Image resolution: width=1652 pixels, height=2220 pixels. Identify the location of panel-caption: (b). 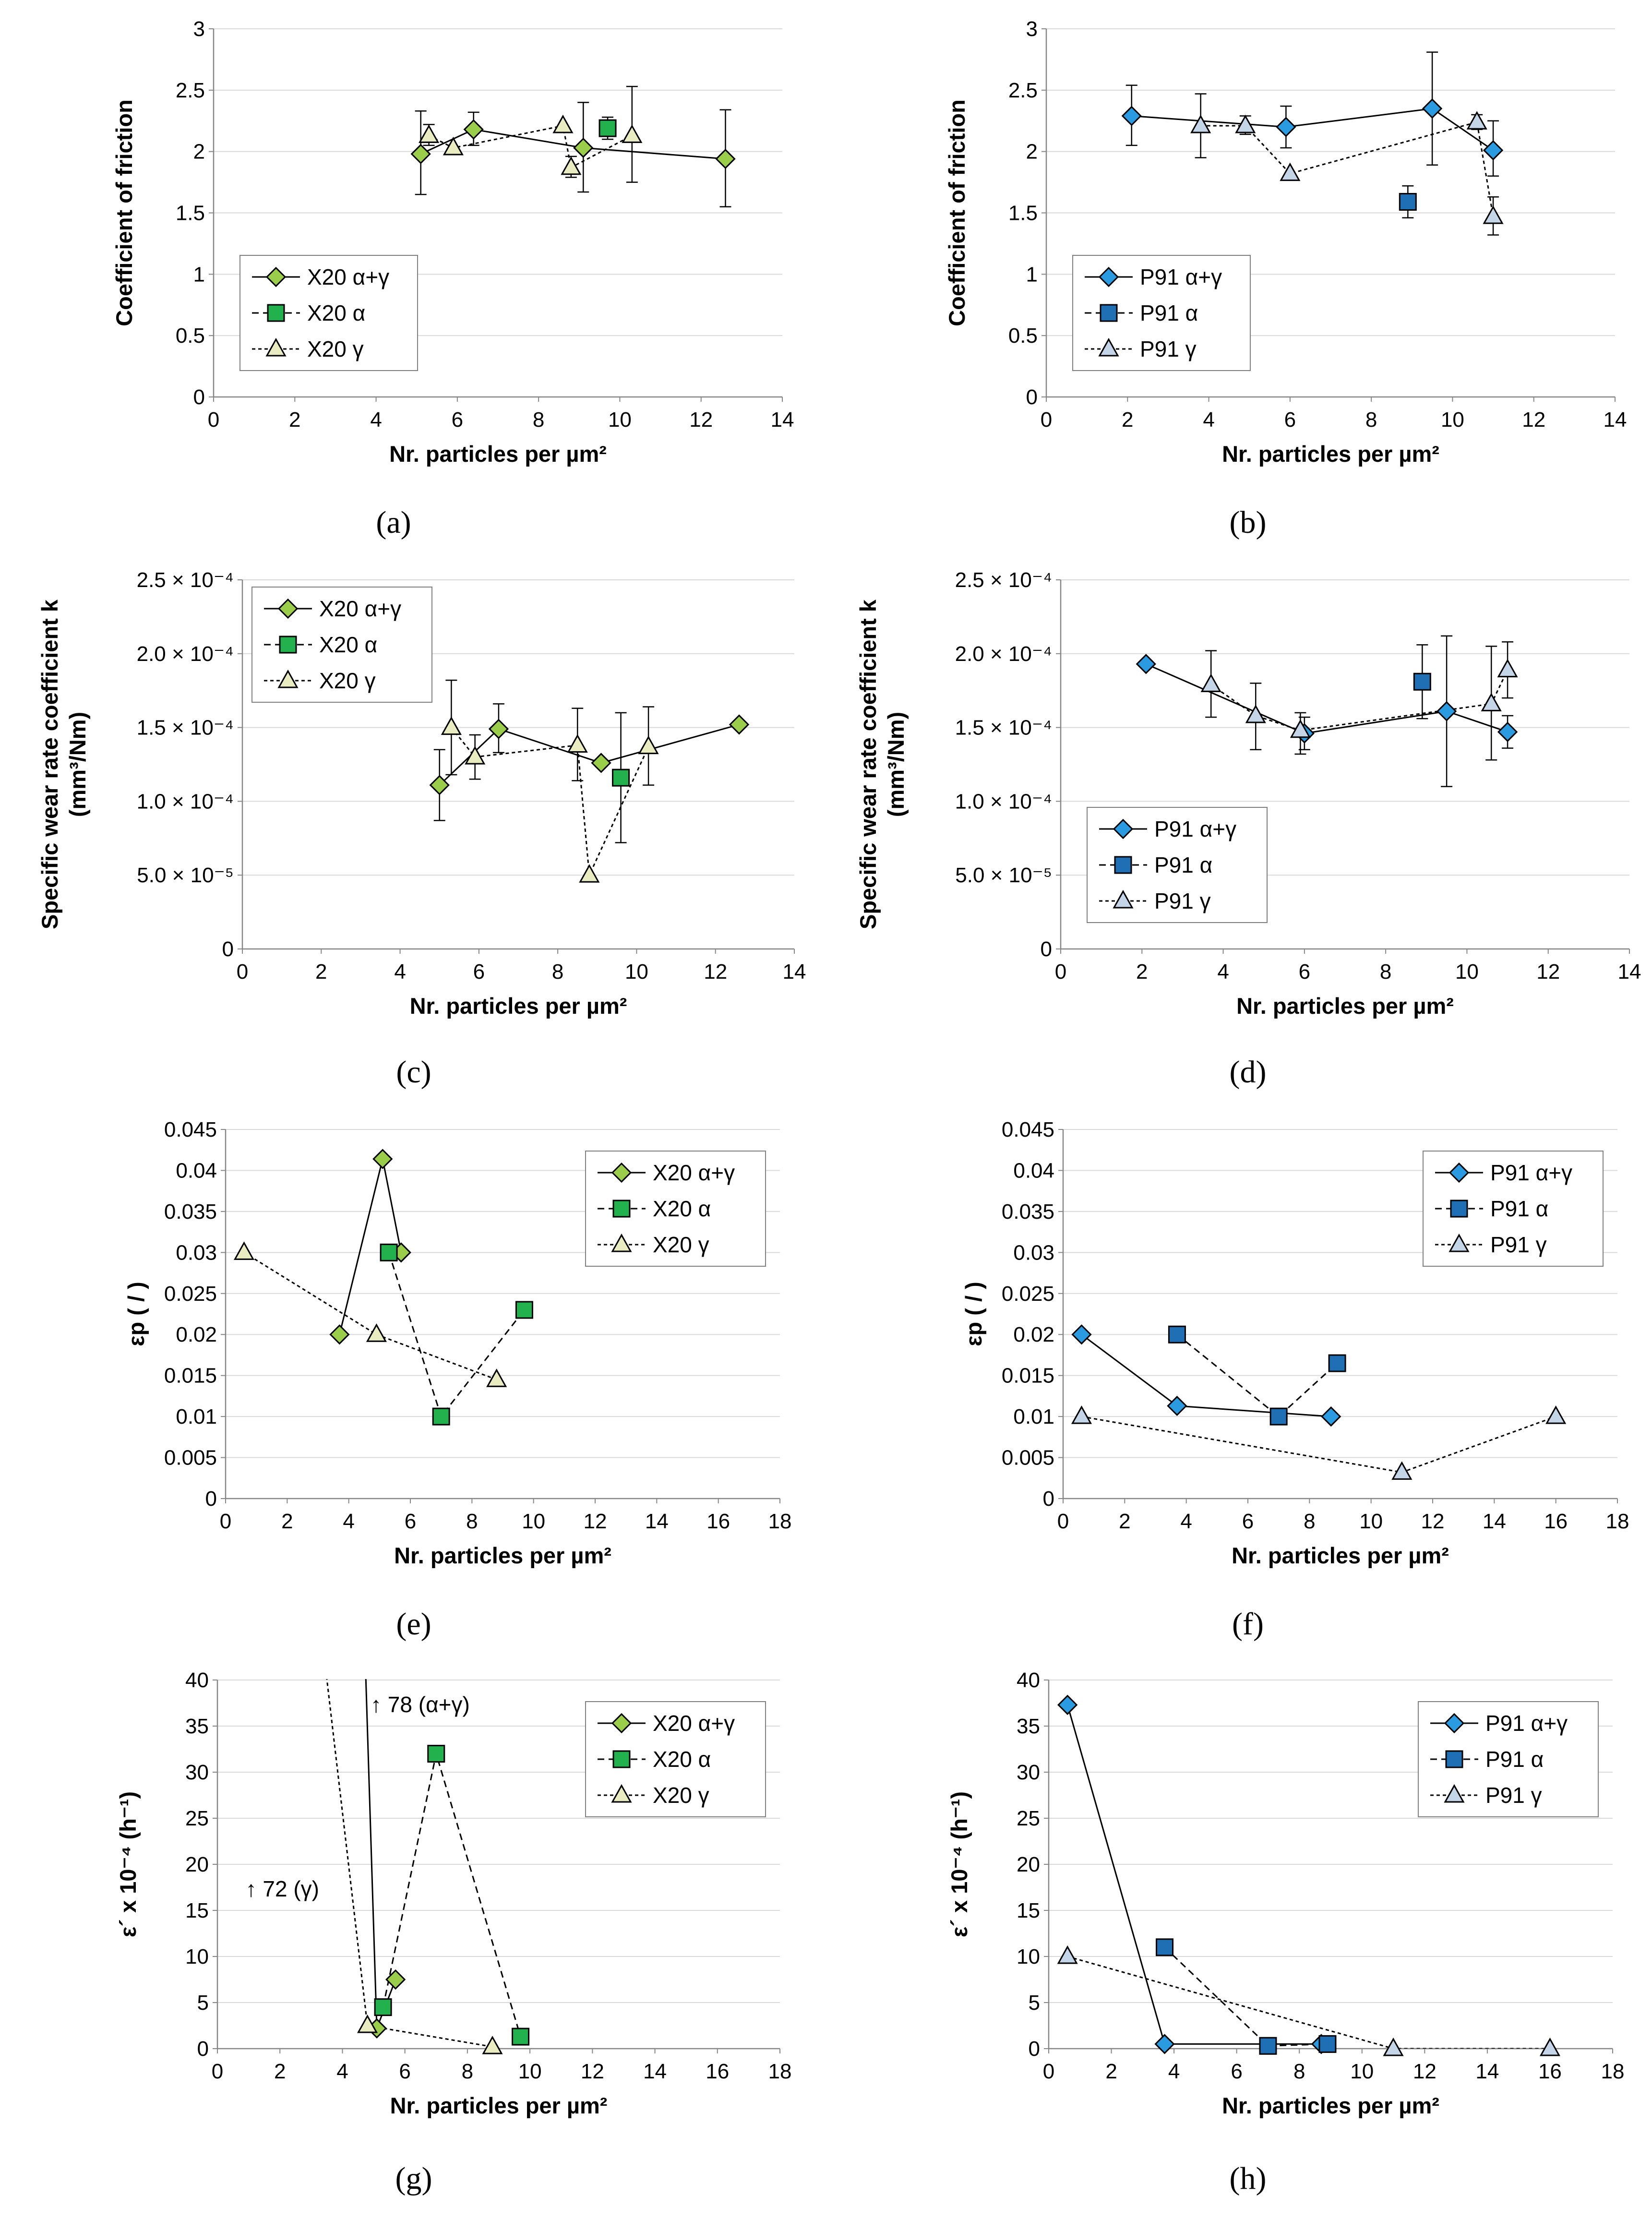
(1248, 522).